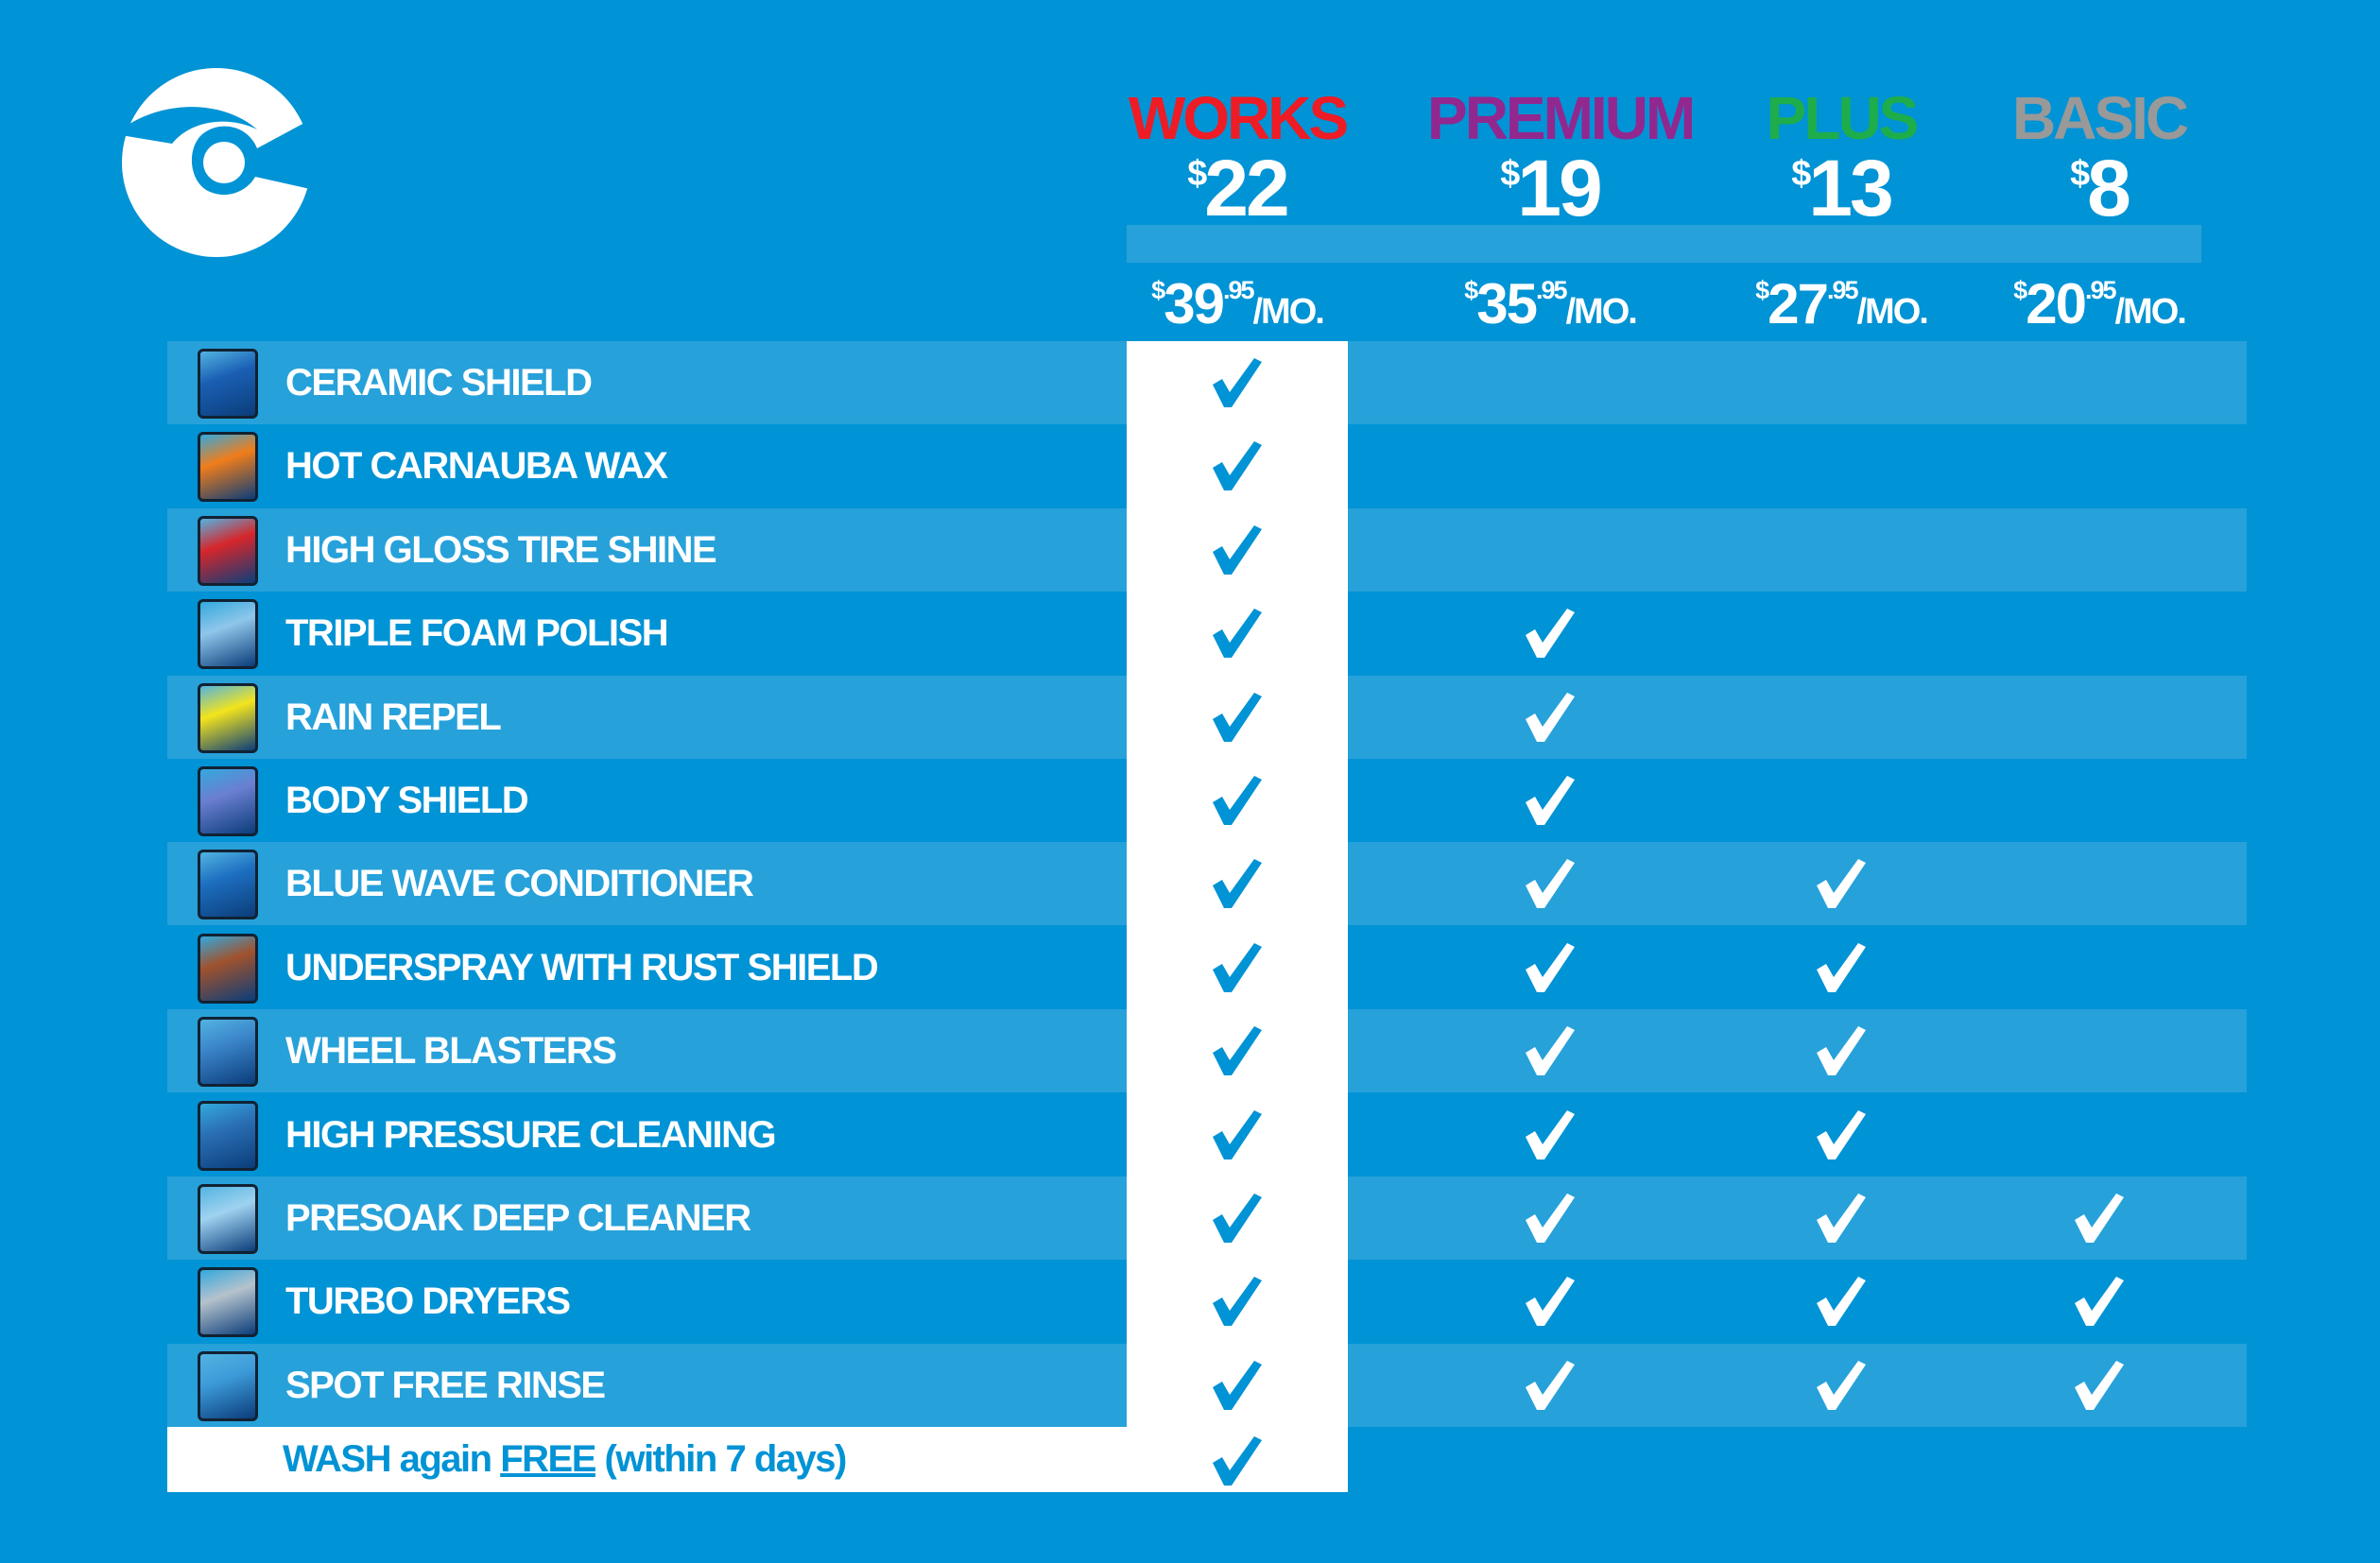  I want to click on works-highlight-column, so click(1238, 917).